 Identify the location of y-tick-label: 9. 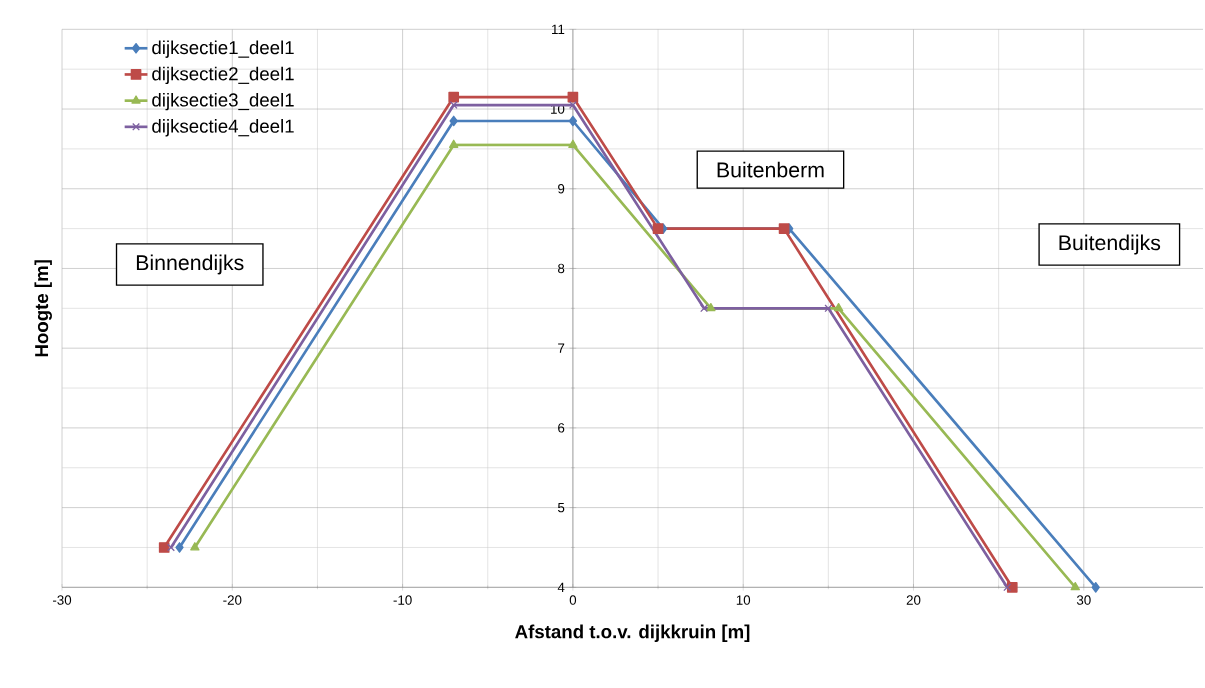
(561, 189).